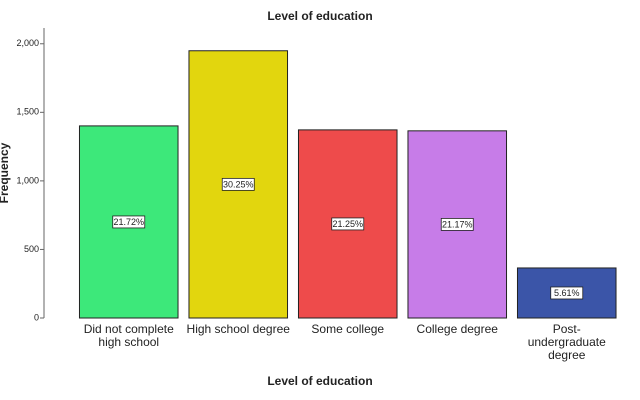 The image size is (640, 400). I want to click on x-axis-label: Level of education, so click(319, 381).